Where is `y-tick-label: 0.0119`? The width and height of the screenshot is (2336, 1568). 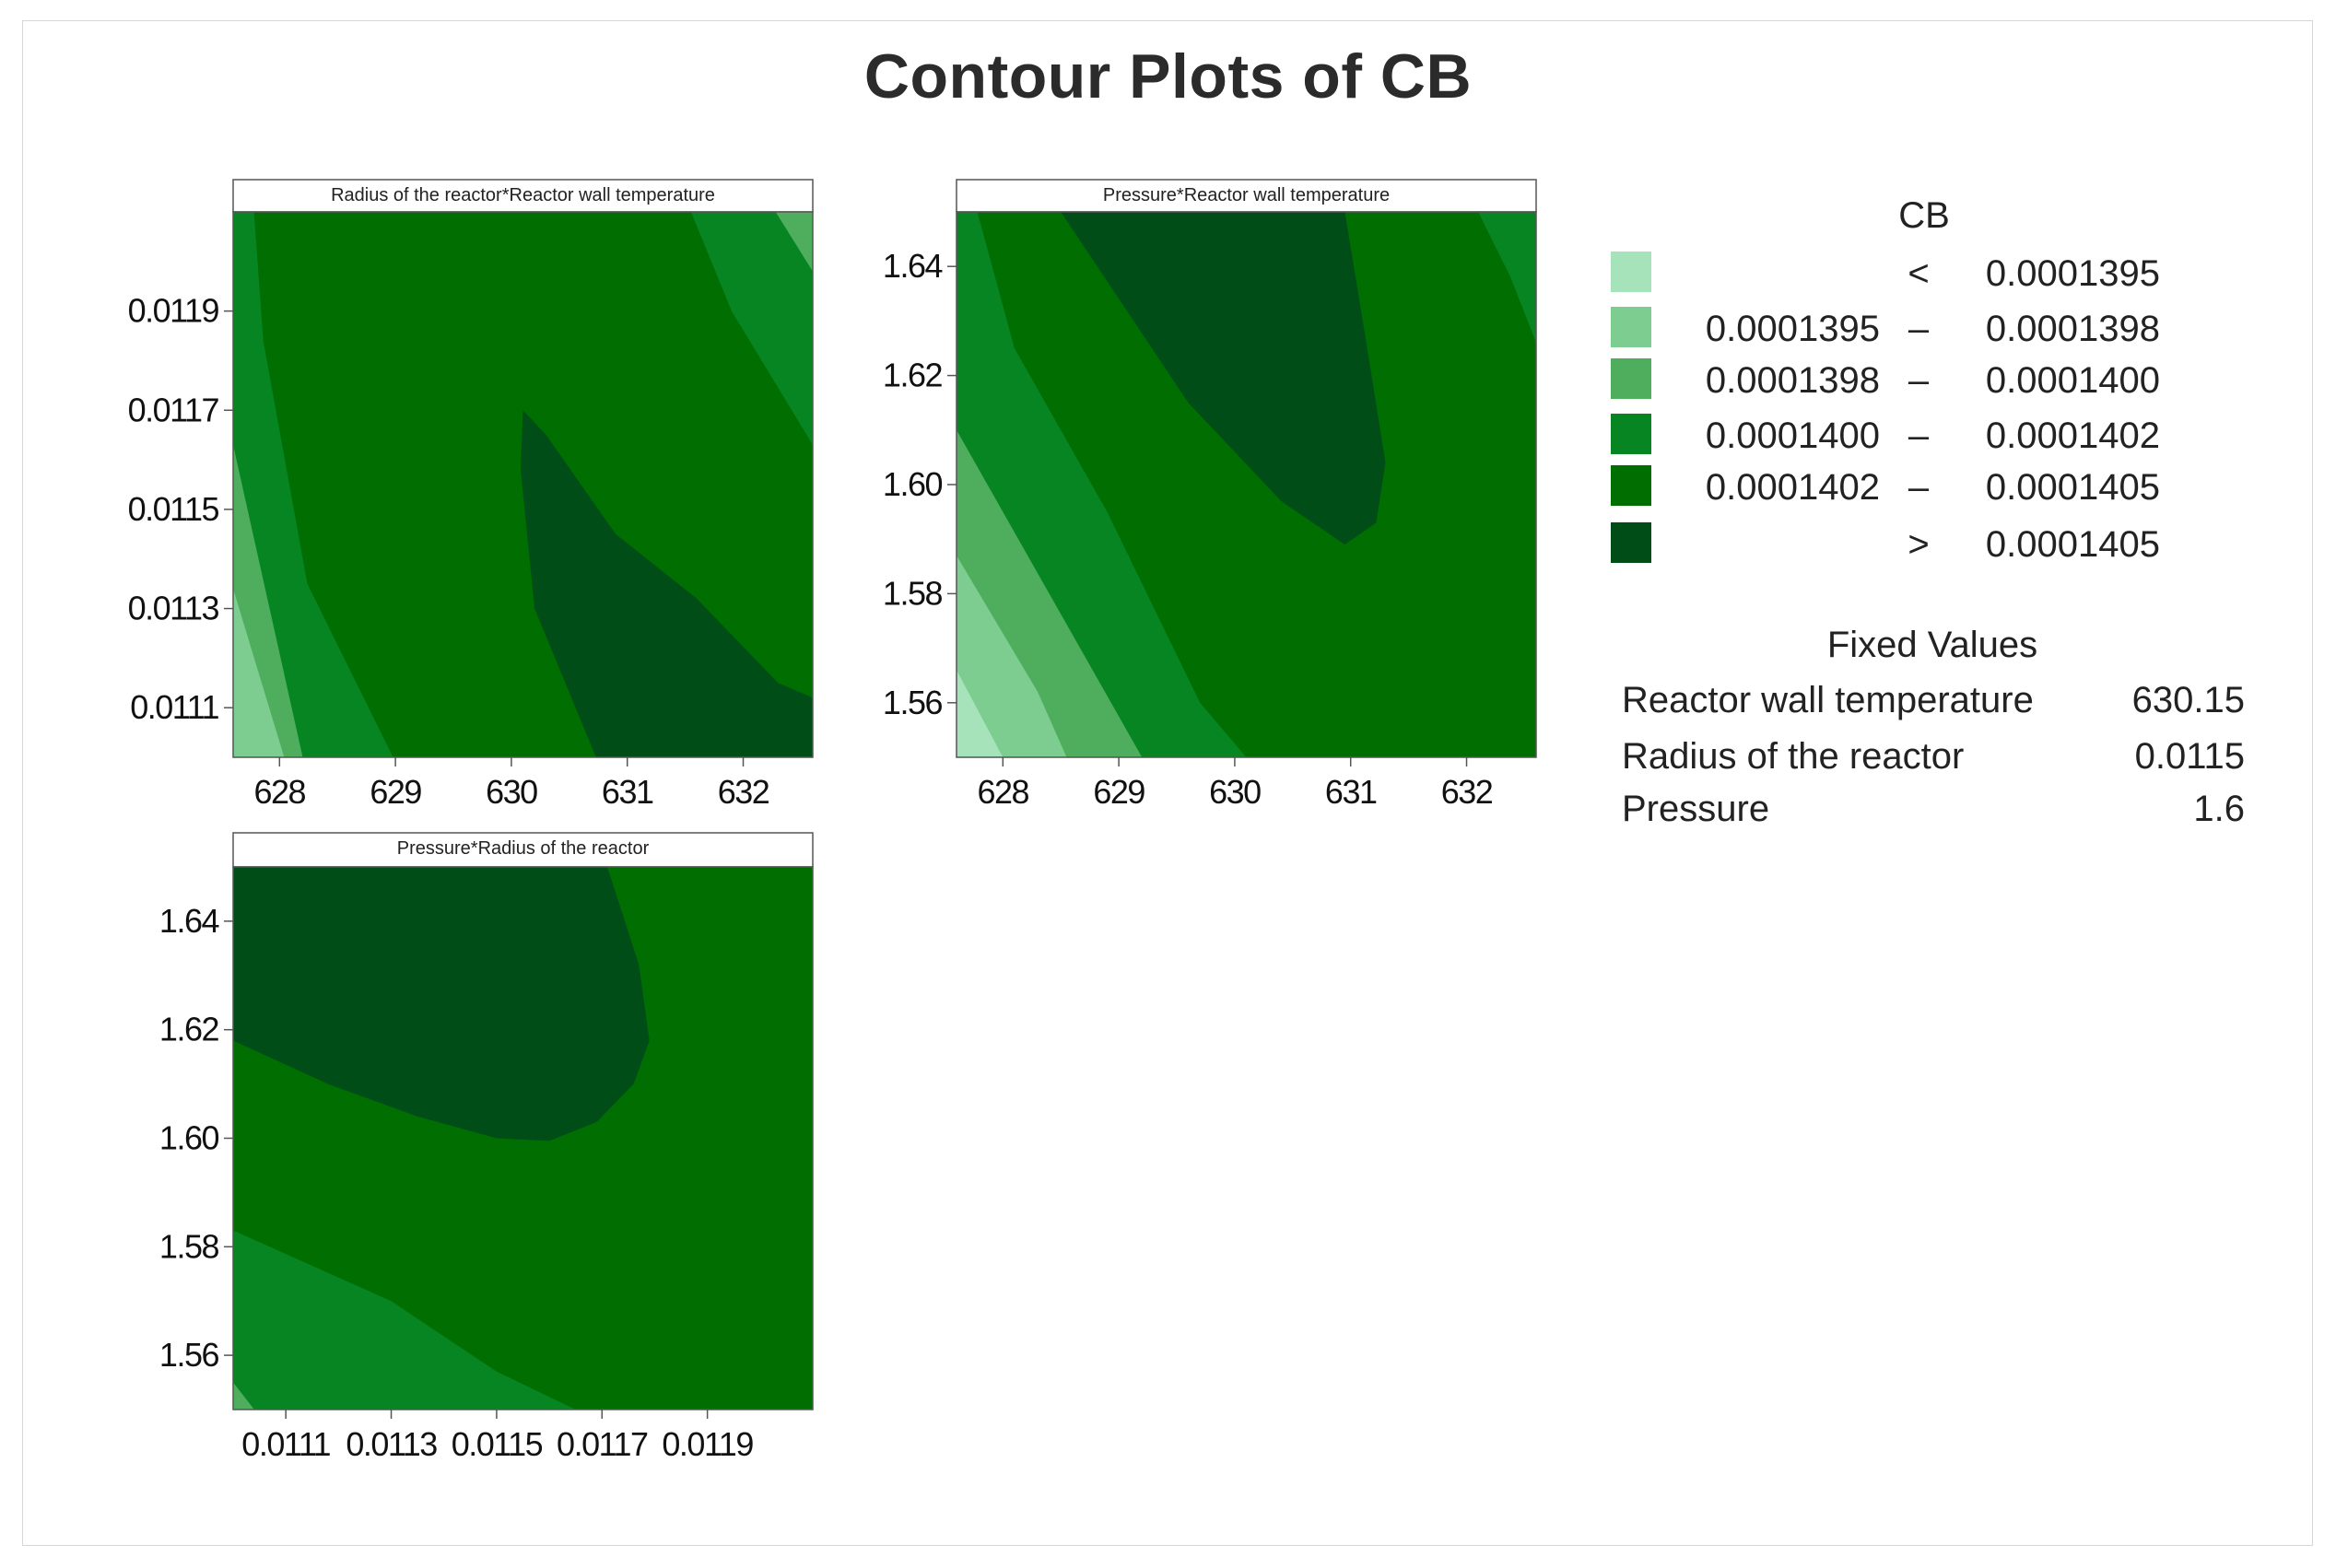
y-tick-label: 0.0119 is located at coordinates (173, 311).